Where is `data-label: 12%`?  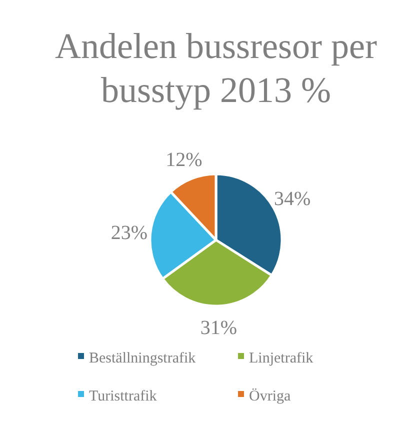
data-label: 12% is located at coordinates (184, 160).